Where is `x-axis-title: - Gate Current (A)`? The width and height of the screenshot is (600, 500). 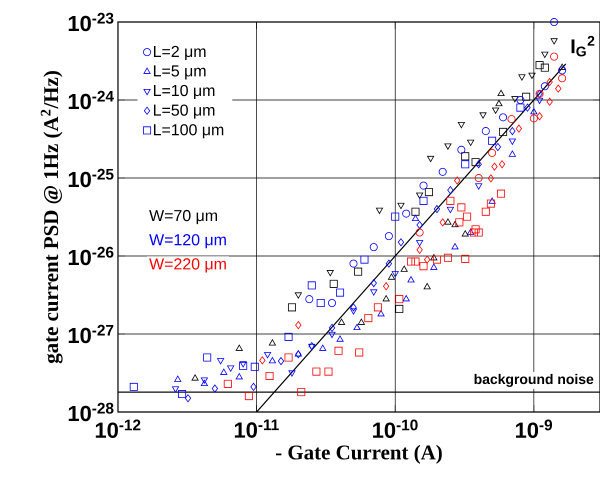
x-axis-title: - Gate Current (A) is located at coordinates (359, 454).